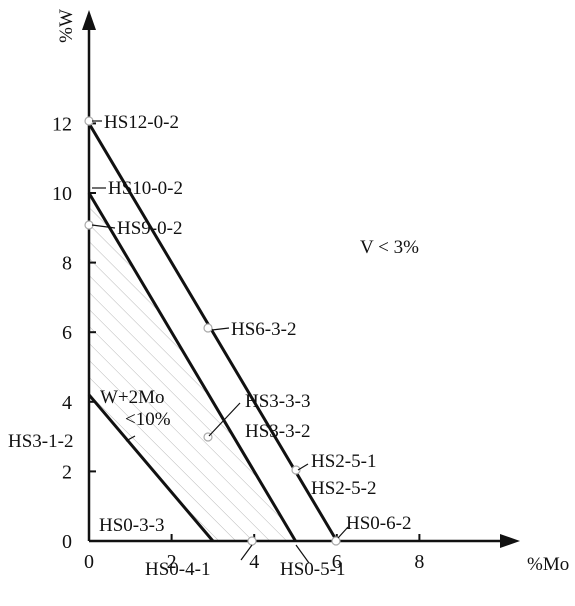  Describe the element at coordinates (131, 525) in the screenshot. I see `label-hs0-3-3: HS0-3-3` at that location.